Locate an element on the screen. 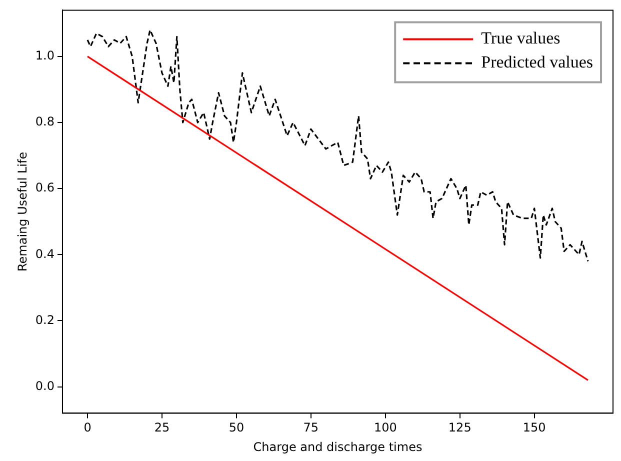 This screenshot has width=621, height=461. x-tick-label: 50 is located at coordinates (236, 427).